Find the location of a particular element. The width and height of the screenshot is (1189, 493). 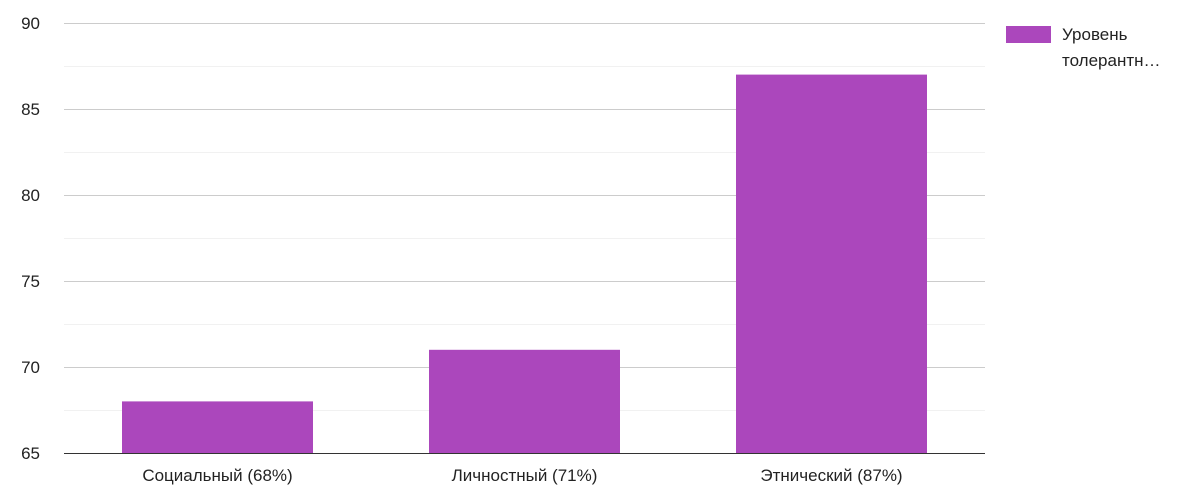

y-tick-label: 70 is located at coordinates (30, 367).